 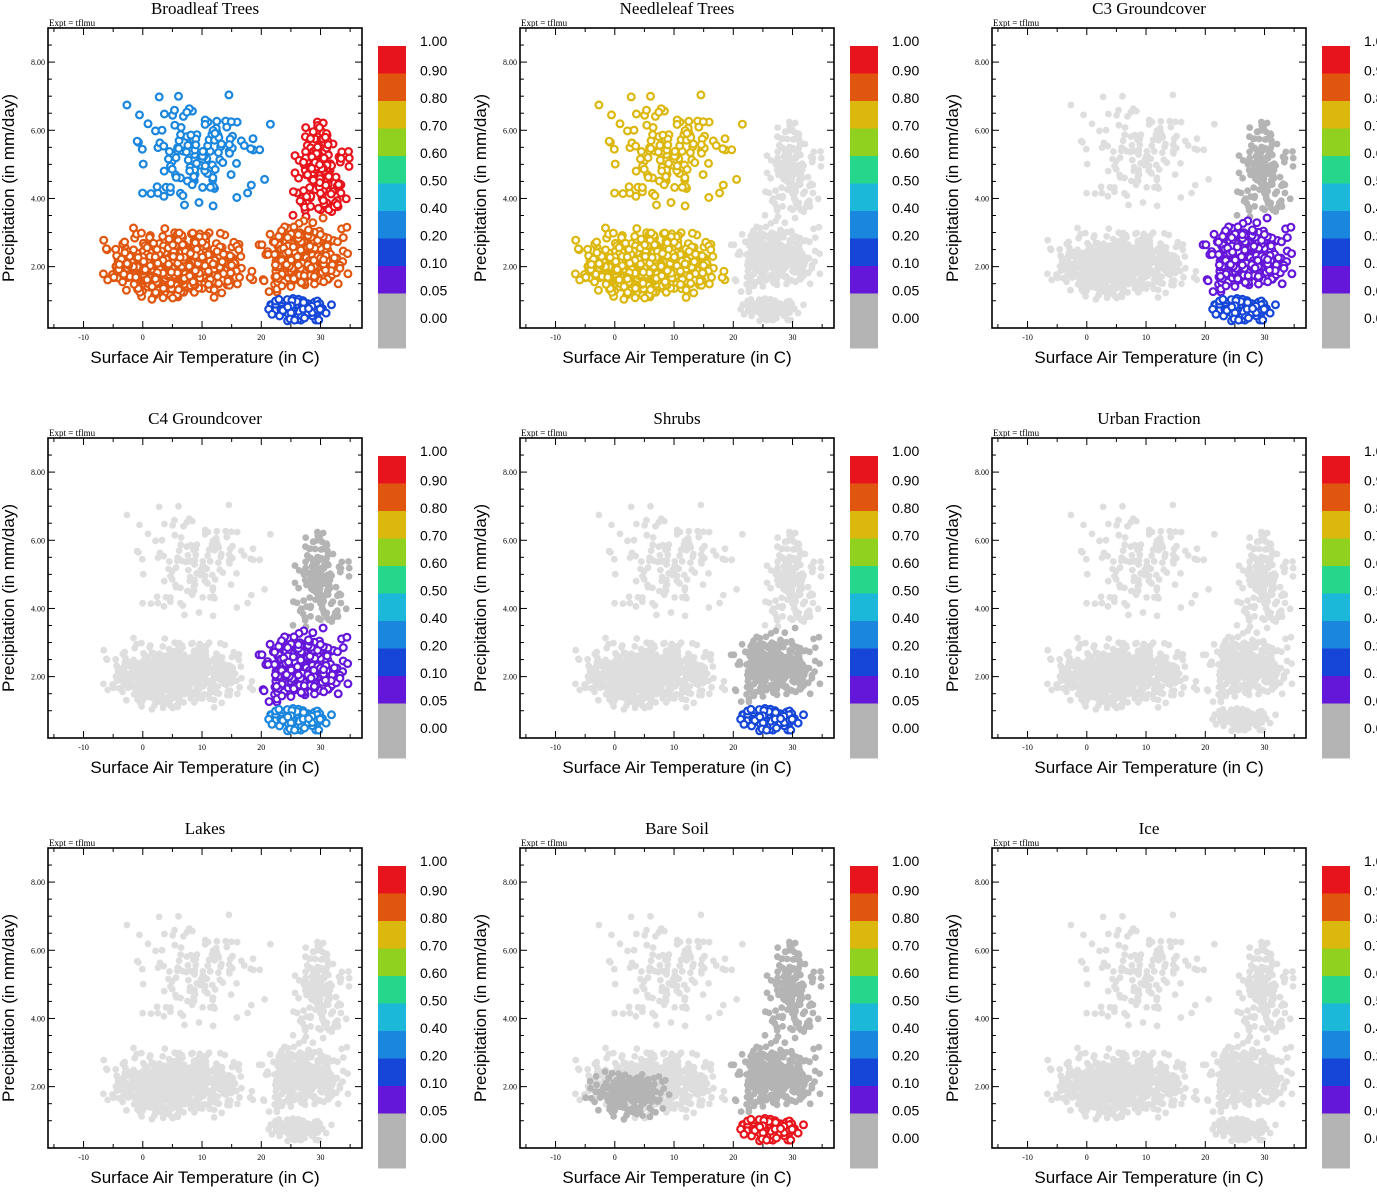 What do you see at coordinates (1370, 291) in the screenshot?
I see `colorbar-label: 0.05` at bounding box center [1370, 291].